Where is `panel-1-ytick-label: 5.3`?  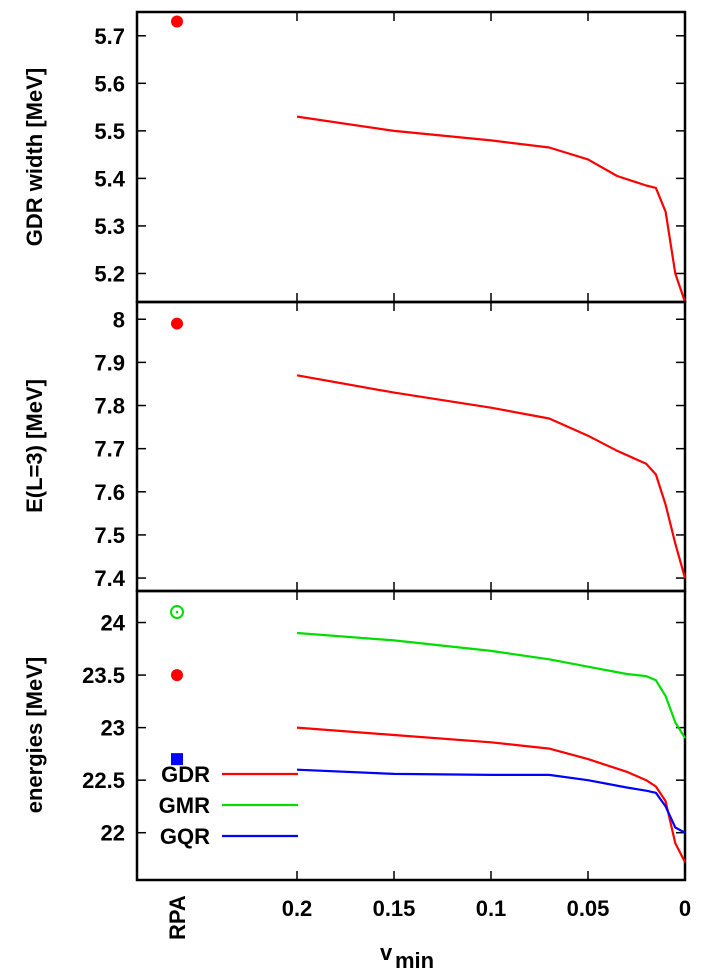 panel-1-ytick-label: 5.3 is located at coordinates (109, 226).